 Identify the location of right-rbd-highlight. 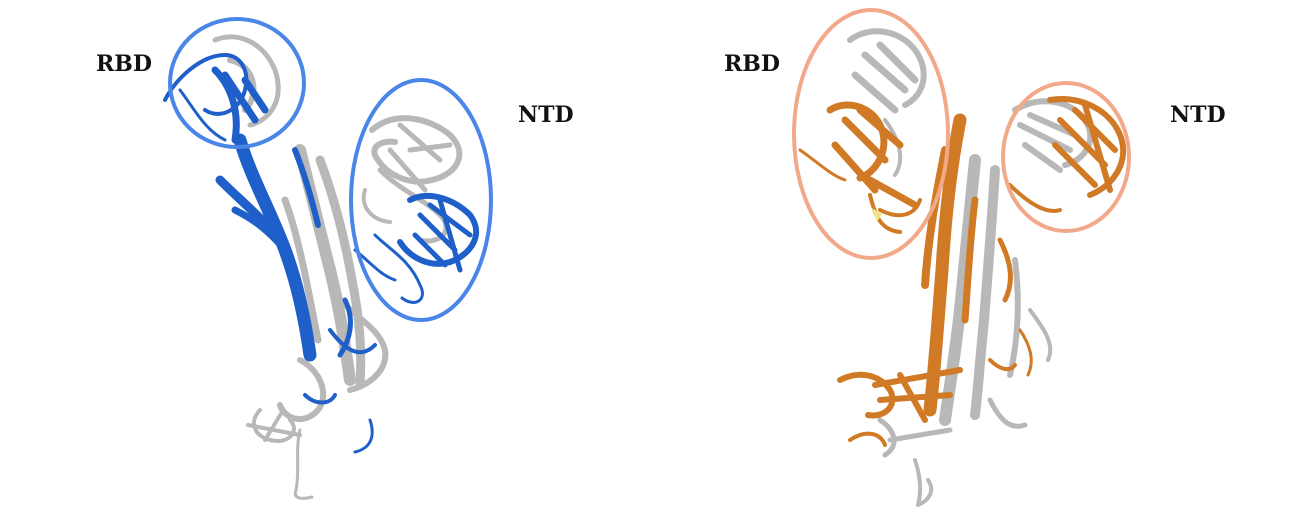
(871, 134).